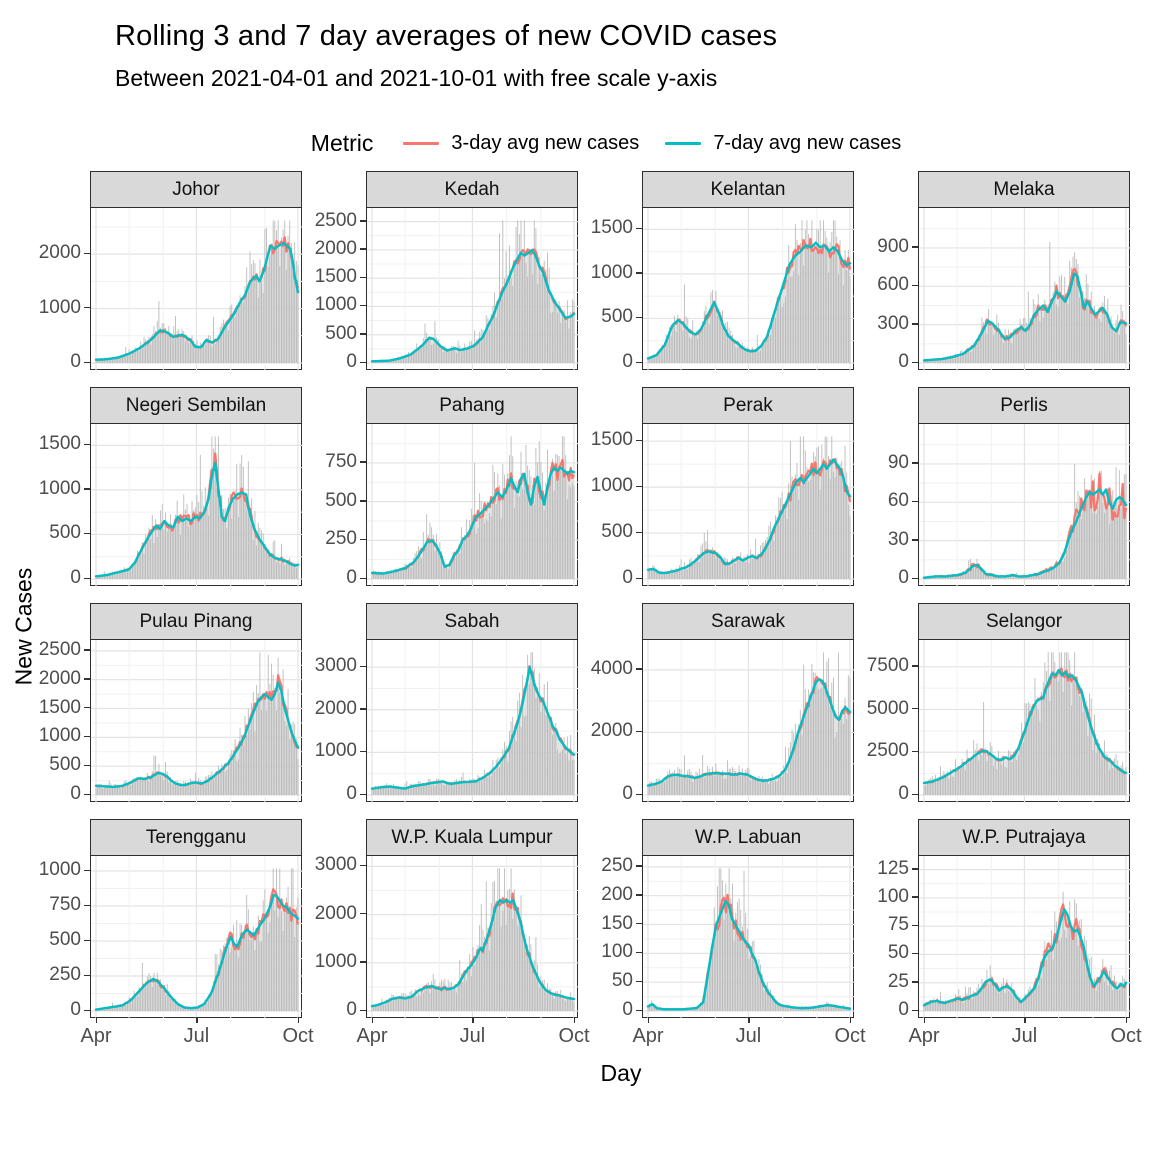  What do you see at coordinates (196, 721) in the screenshot?
I see `facet-panel-pulau-pinang` at bounding box center [196, 721].